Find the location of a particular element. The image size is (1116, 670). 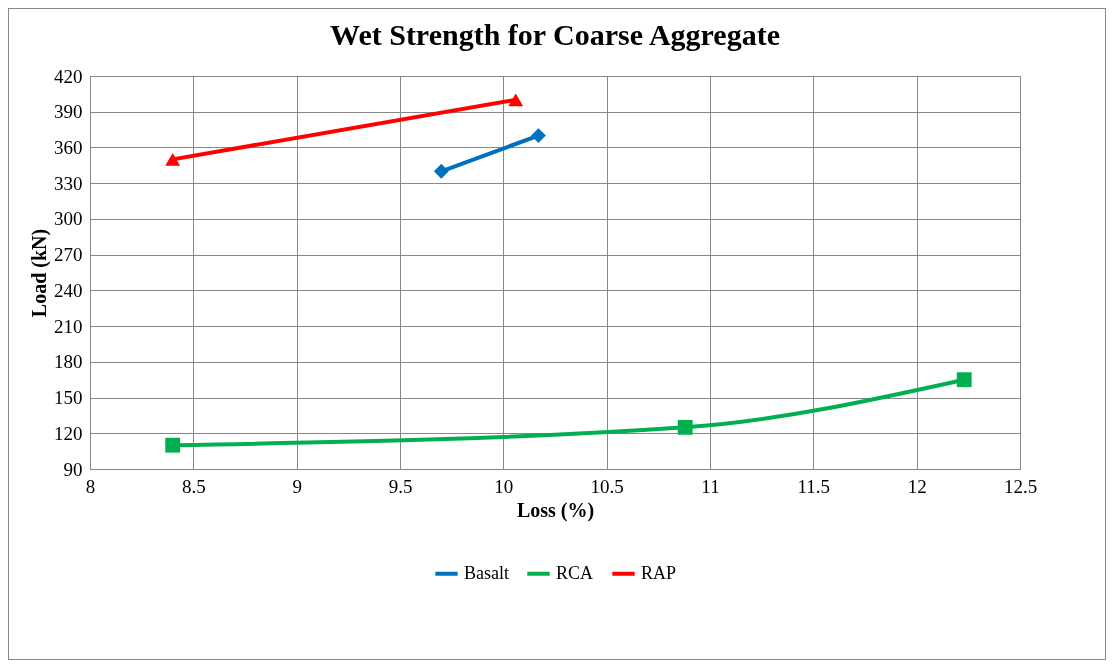

y-tick-label: 120 is located at coordinates (68, 433).